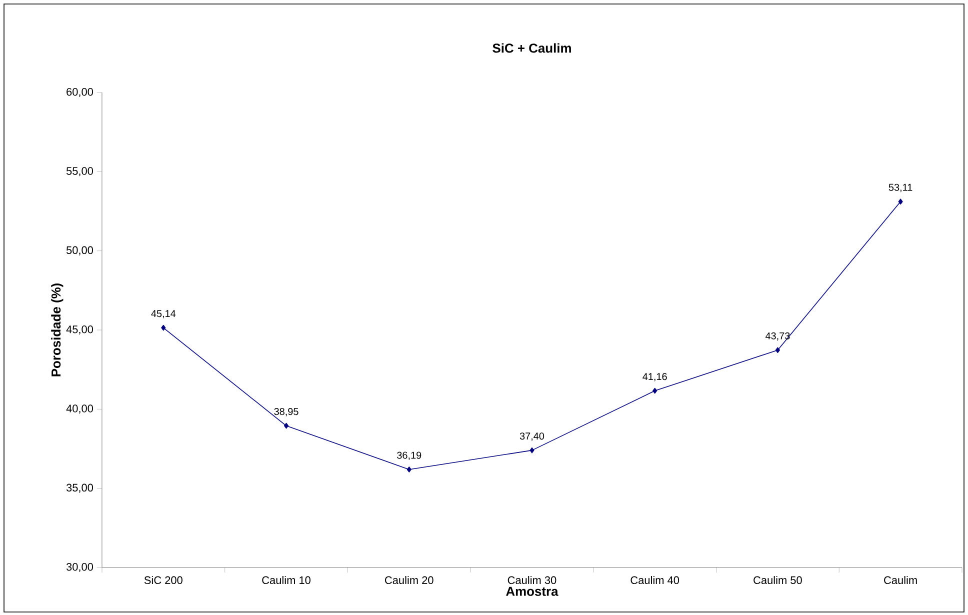 The height and width of the screenshot is (615, 968). I want to click on data-label: 53,11, so click(900, 188).